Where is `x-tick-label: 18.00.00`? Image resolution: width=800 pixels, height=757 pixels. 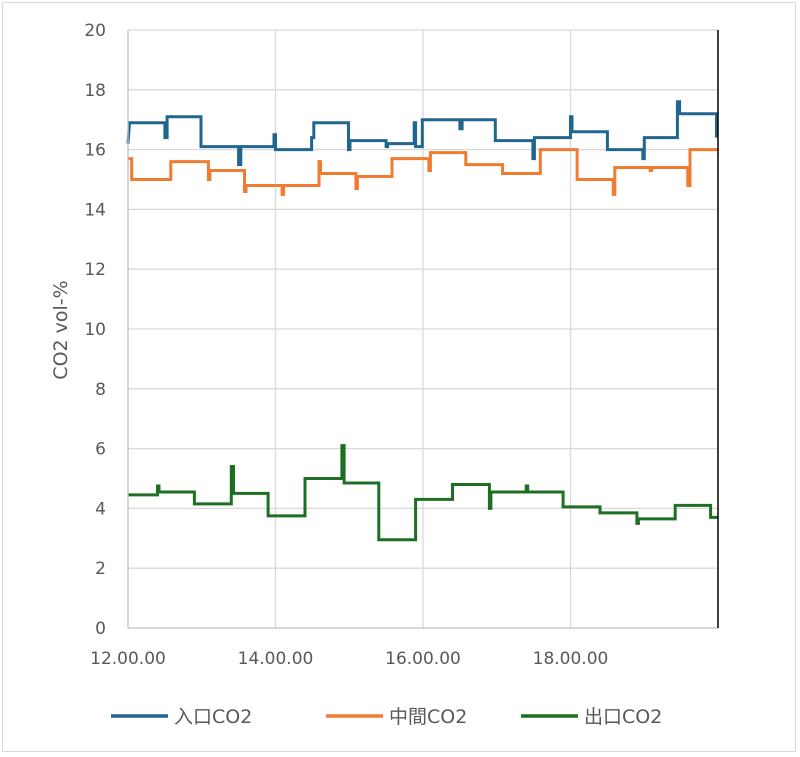
x-tick-label: 18.00.00 is located at coordinates (571, 659).